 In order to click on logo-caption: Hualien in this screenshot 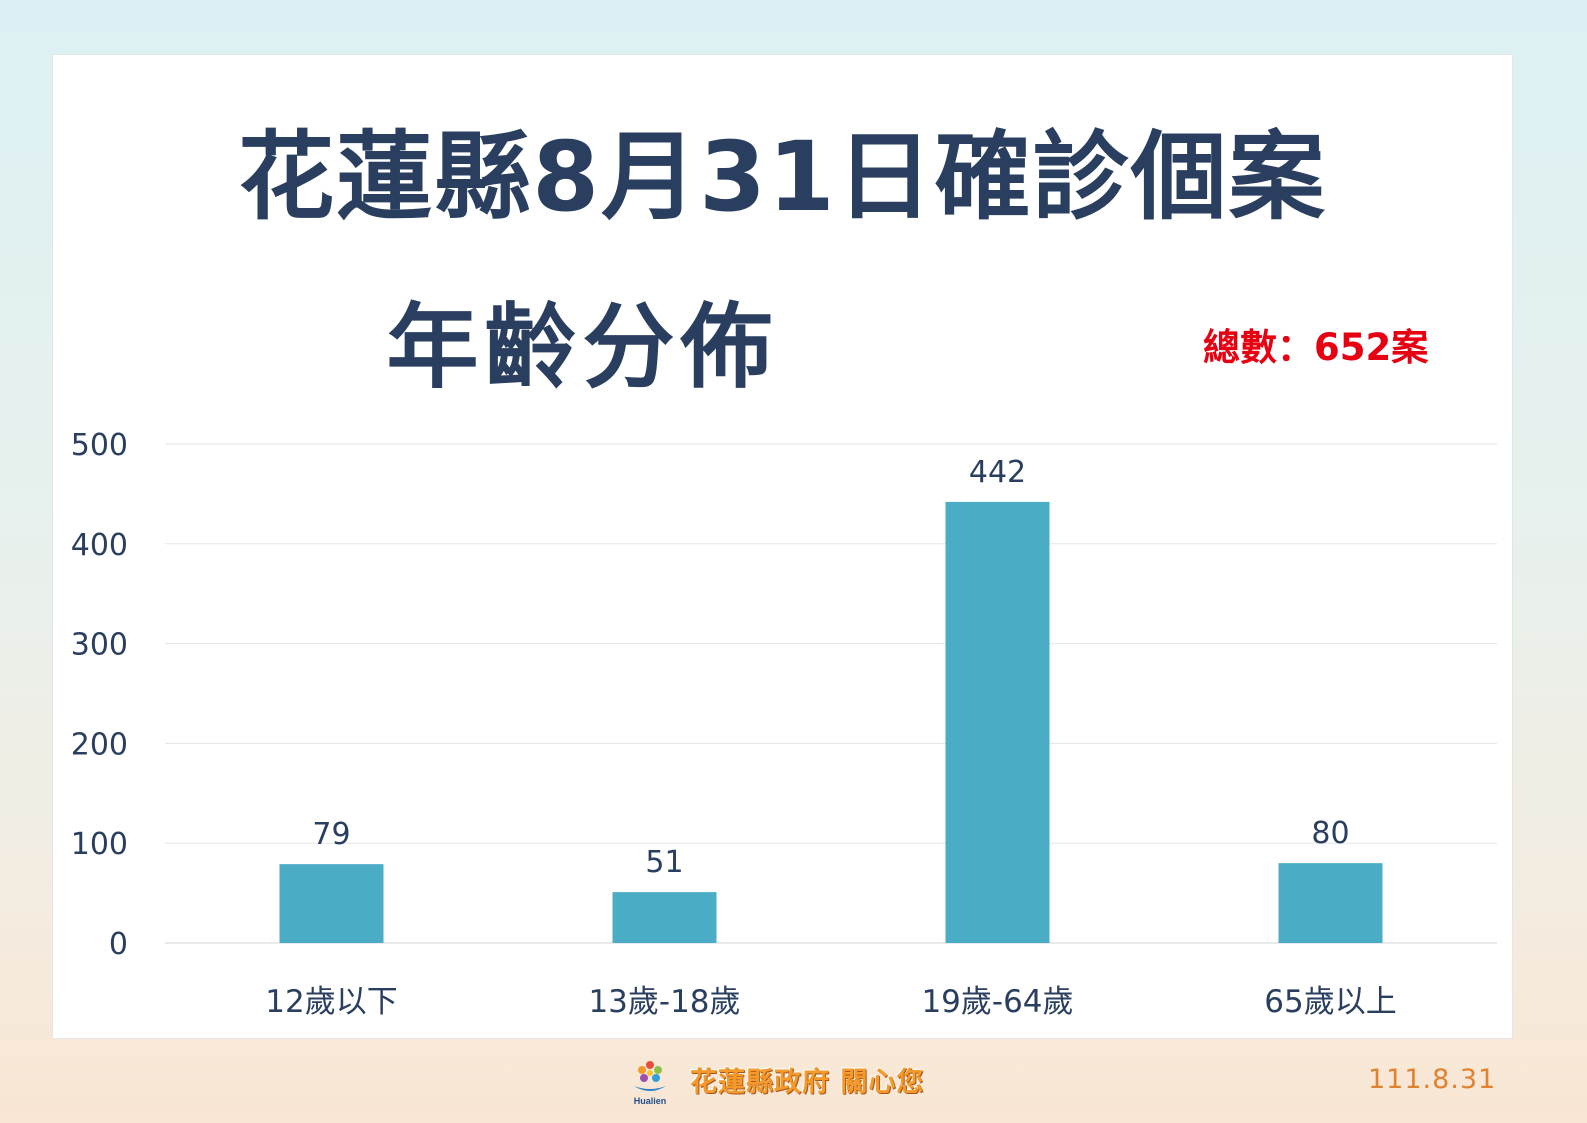, I will do `click(650, 1101)`.